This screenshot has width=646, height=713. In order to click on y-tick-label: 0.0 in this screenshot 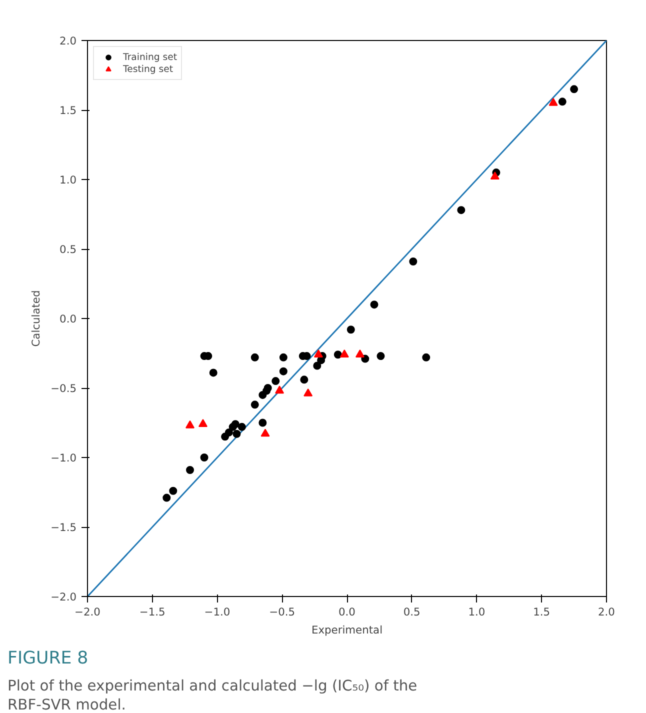, I will do `click(68, 319)`.